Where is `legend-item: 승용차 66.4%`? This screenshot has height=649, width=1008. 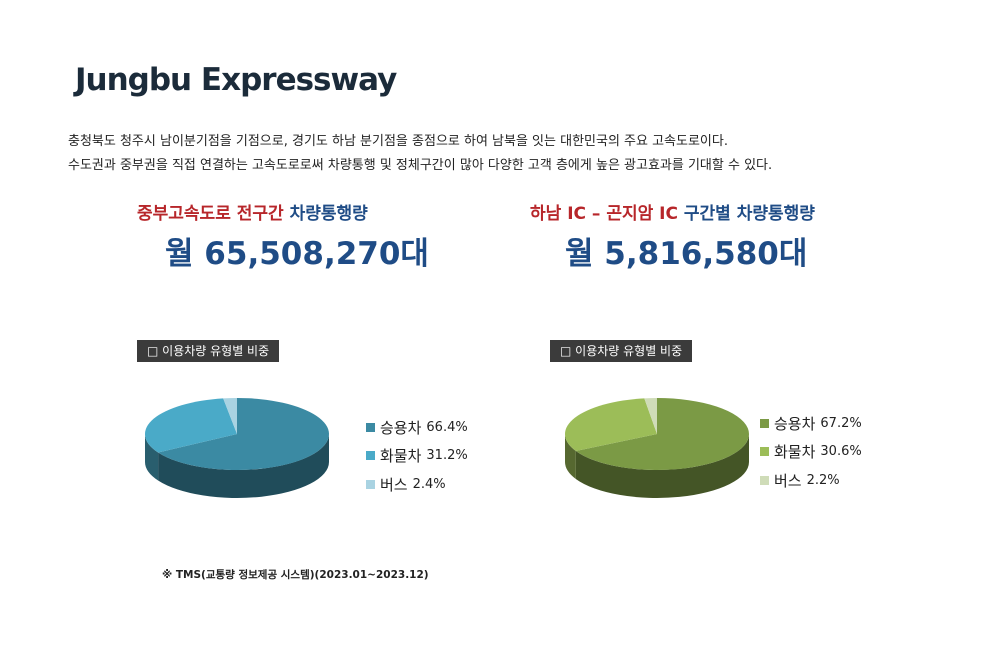
legend-item: 승용차 66.4% is located at coordinates (417, 427).